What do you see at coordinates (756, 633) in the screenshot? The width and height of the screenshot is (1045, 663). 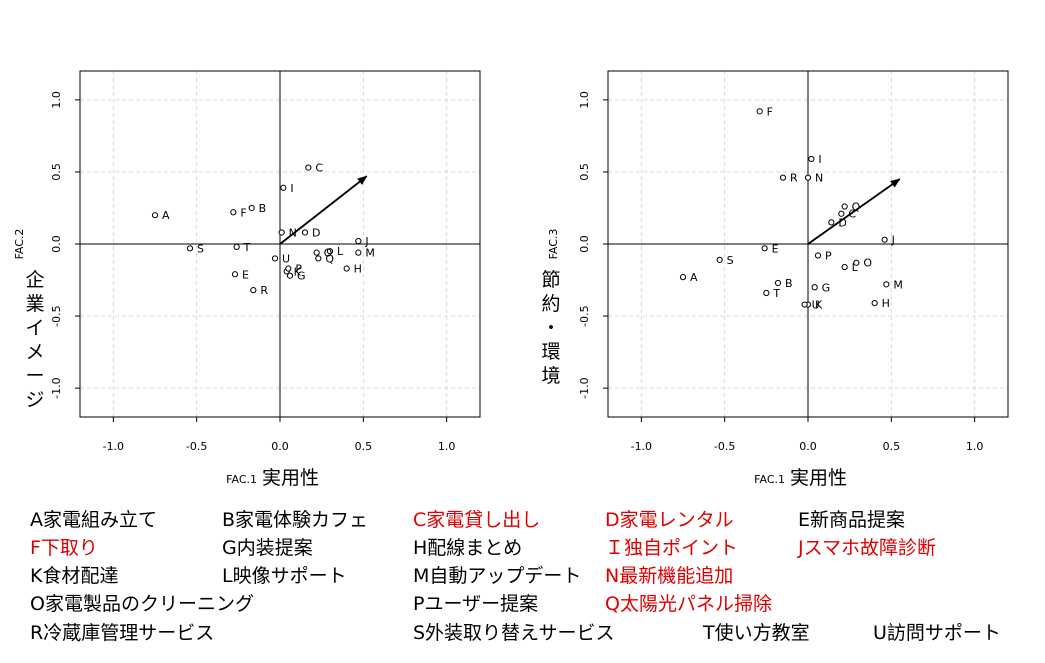 I see `legend-item: T使い方教室` at bounding box center [756, 633].